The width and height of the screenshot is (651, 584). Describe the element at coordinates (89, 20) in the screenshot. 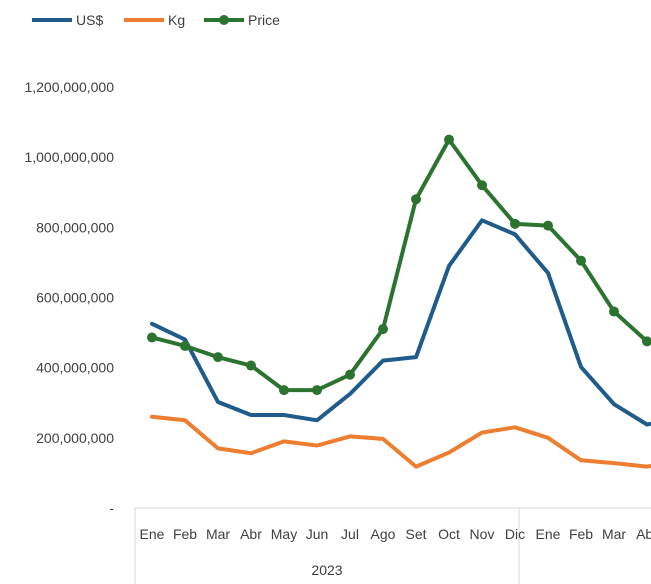

I see `legend-label: US$` at that location.